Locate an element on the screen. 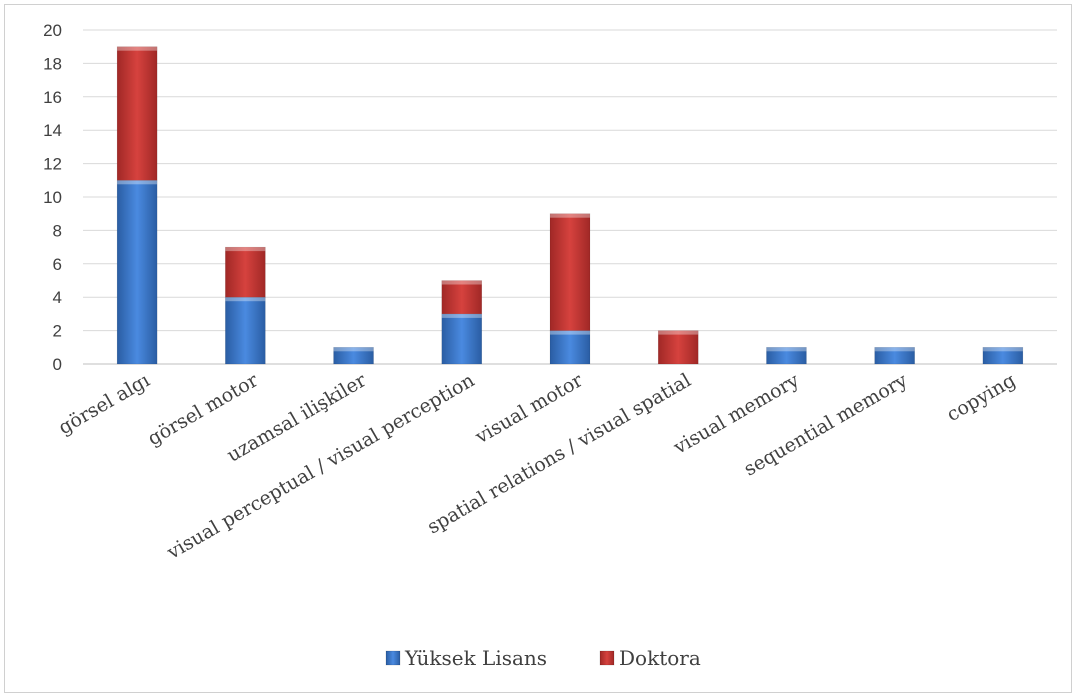  legend: Yüksek Lisans Doktora is located at coordinates (543, 658).